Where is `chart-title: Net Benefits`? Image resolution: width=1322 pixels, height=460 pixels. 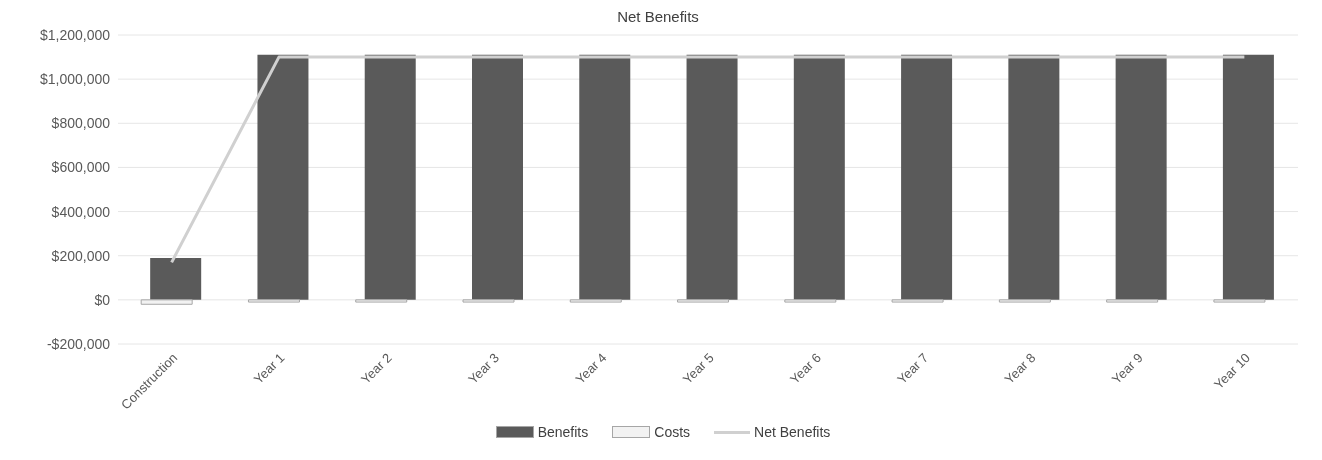 chart-title: Net Benefits is located at coordinates (658, 16).